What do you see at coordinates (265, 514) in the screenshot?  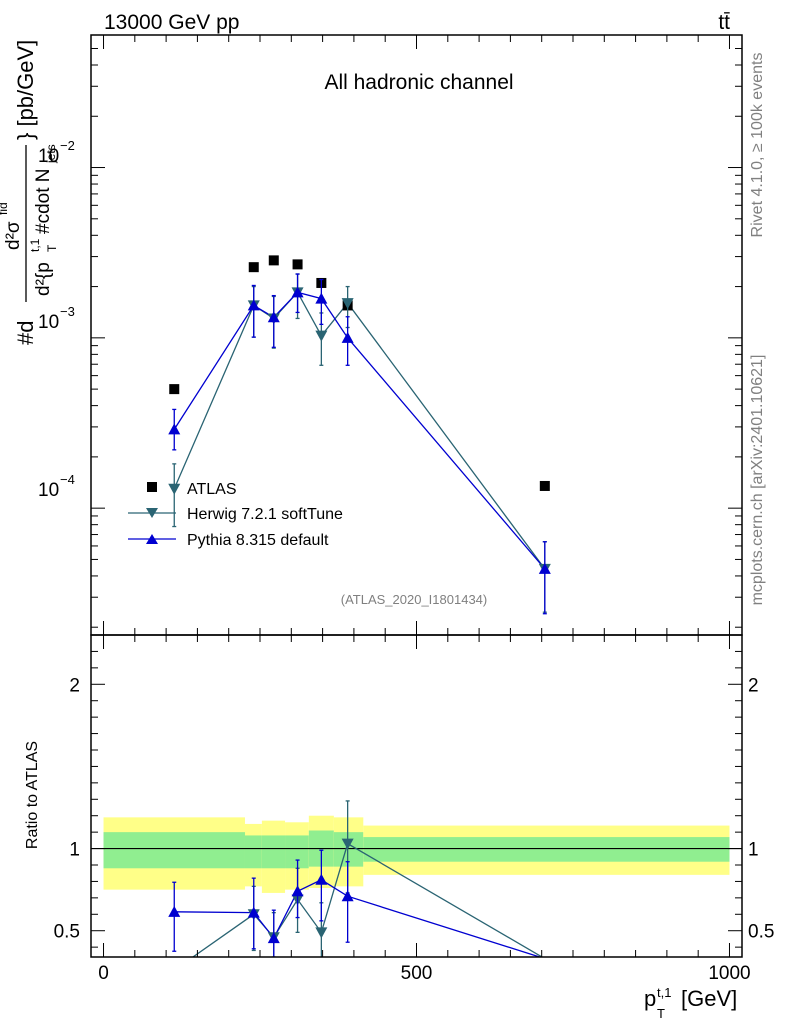 I see `legend-herwig-label: Herwig 7.2.1 softTune` at bounding box center [265, 514].